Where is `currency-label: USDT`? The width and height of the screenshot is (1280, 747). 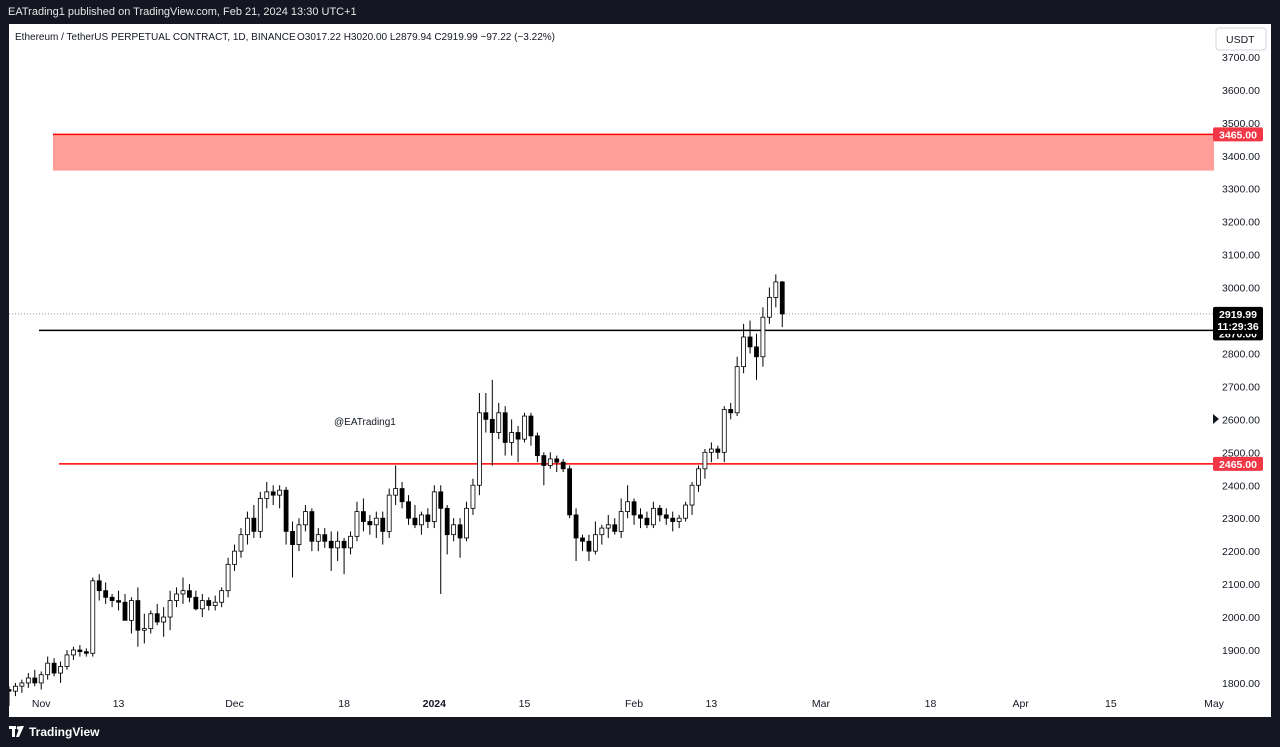 currency-label: USDT is located at coordinates (1240, 40).